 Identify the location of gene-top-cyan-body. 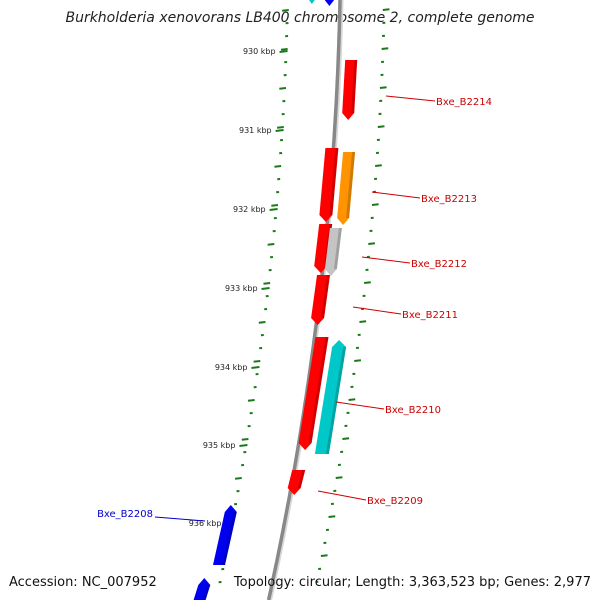
(312, 2).